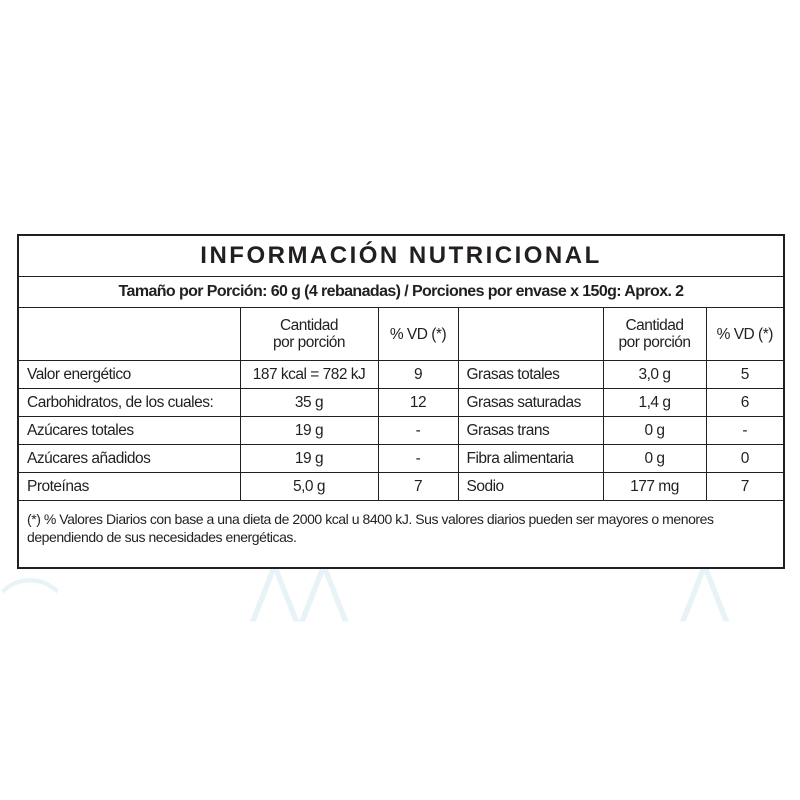  What do you see at coordinates (129, 430) in the screenshot?
I see `nutrient-name: Azúcares totales` at bounding box center [129, 430].